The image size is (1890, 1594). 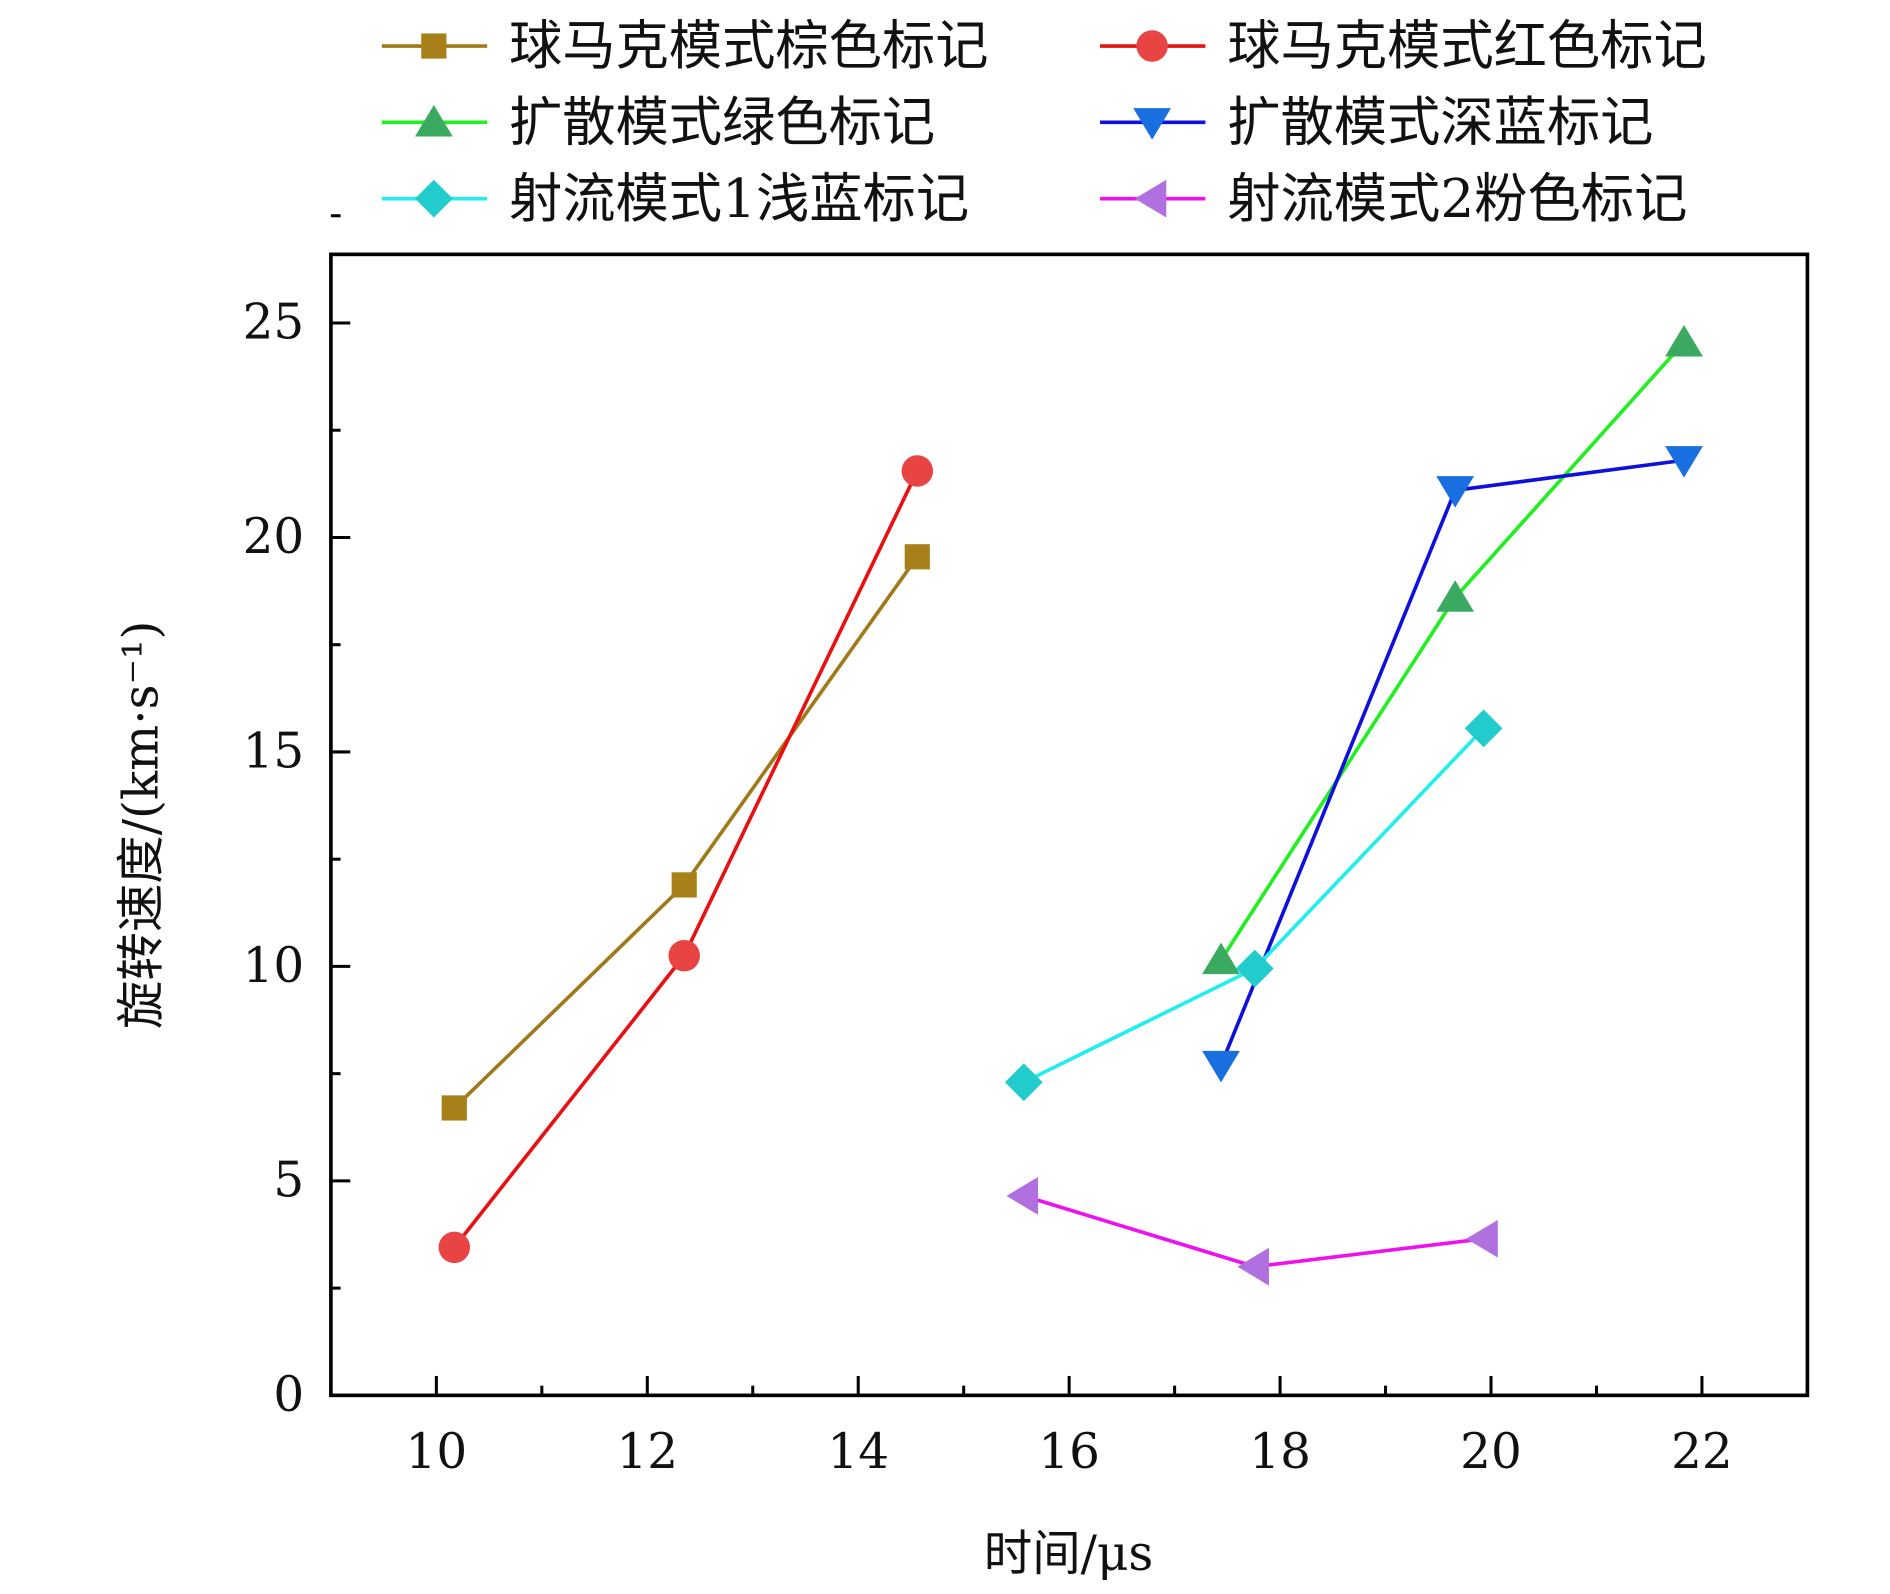 I want to click on y-tick-label: 10, so click(x=274, y=966).